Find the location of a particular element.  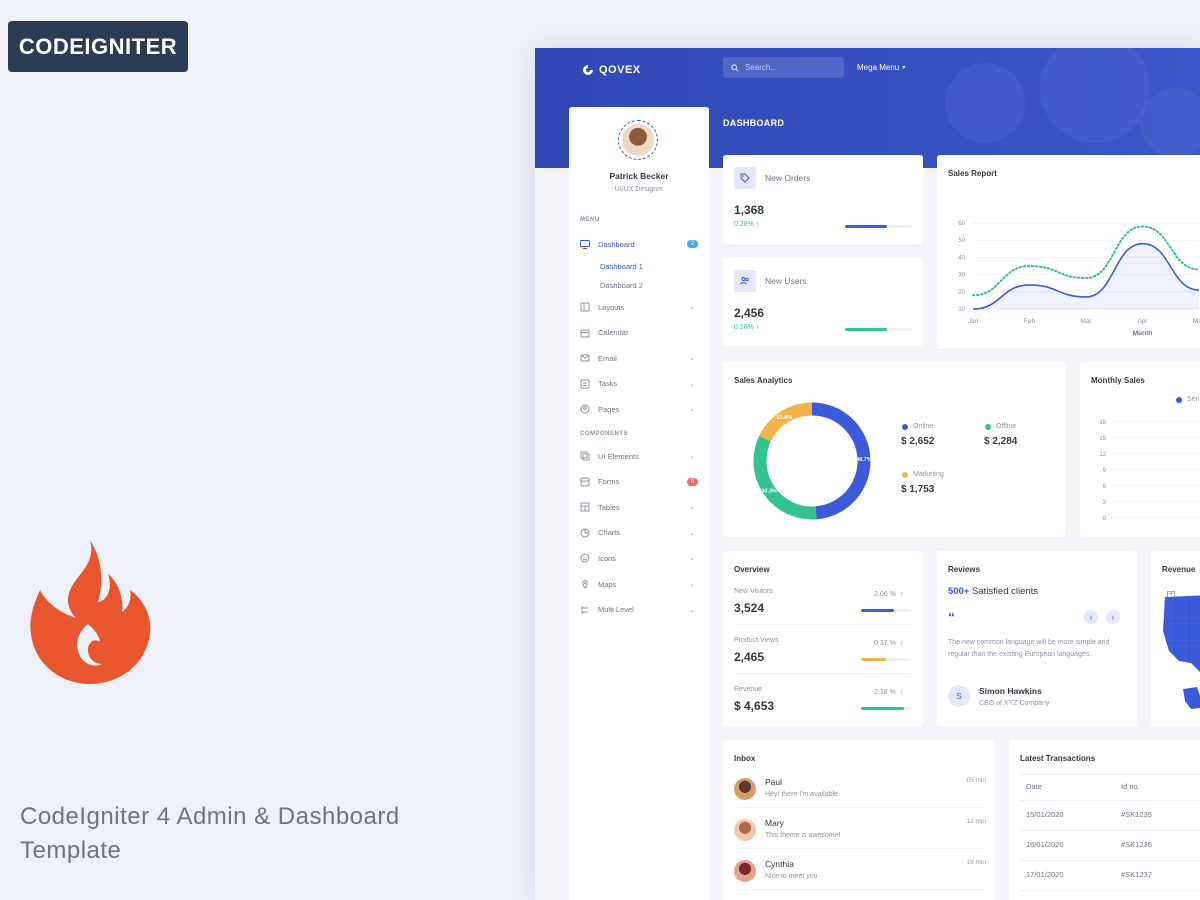

reviews-next-button: › is located at coordinates (1113, 617).